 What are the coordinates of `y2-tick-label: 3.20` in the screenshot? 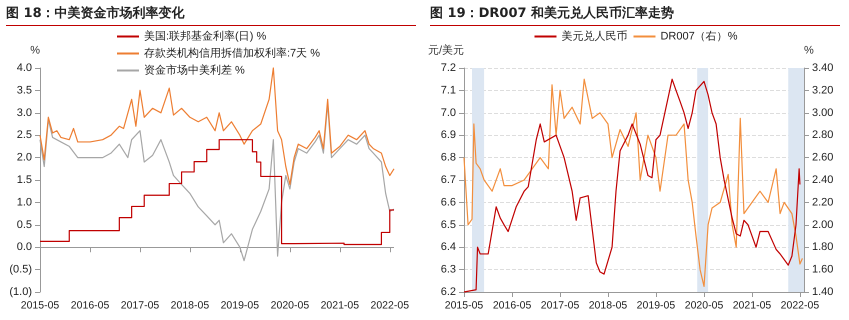 It's located at (823, 90).